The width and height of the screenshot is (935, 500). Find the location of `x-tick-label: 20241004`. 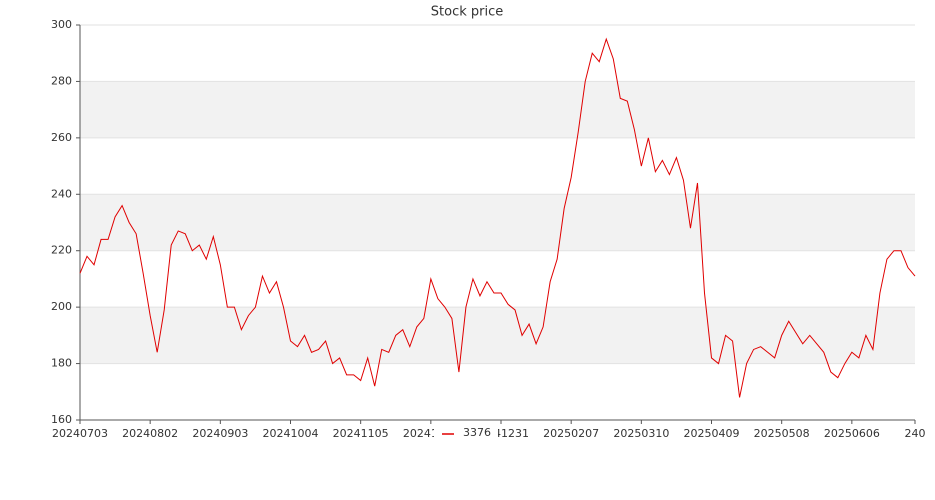

x-tick-label: 20241004 is located at coordinates (291, 433).